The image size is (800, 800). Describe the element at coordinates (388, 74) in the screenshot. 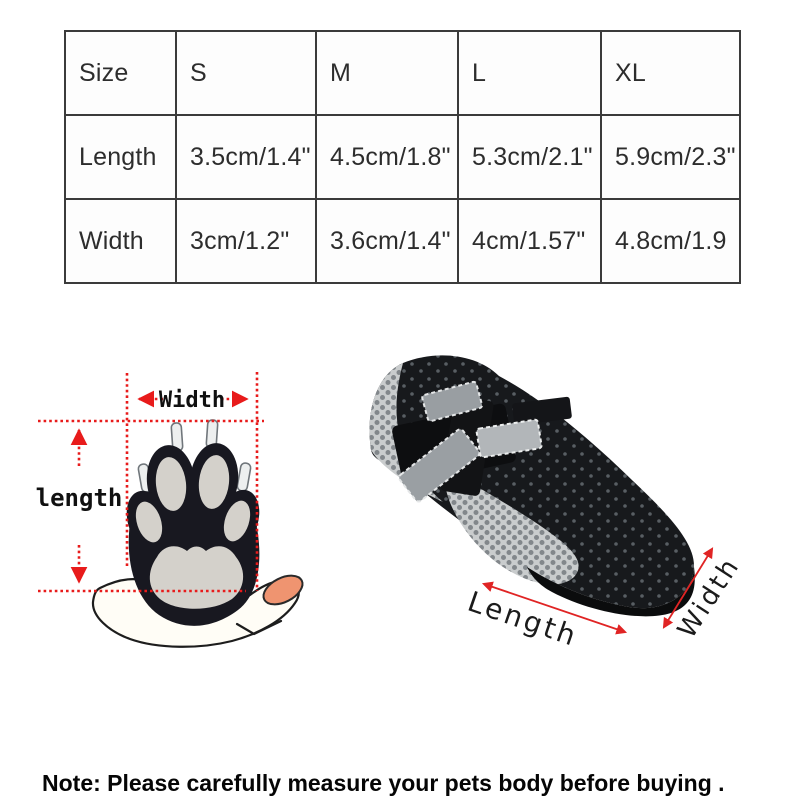

I see `table-header-cell: M` at that location.